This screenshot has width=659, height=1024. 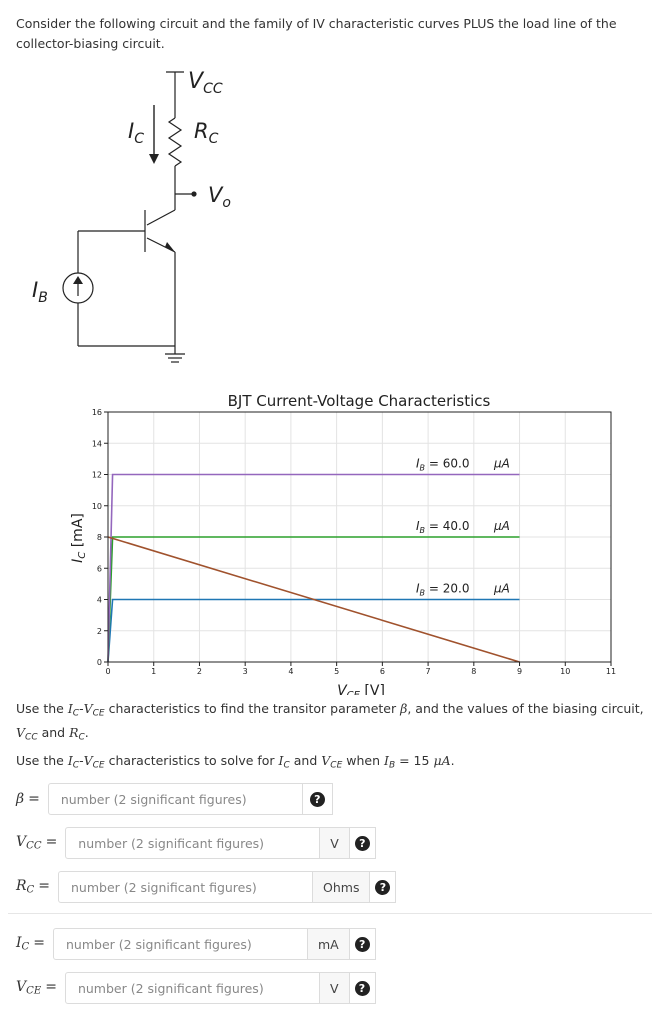 I want to click on vce-help: ?, so click(x=362, y=988).